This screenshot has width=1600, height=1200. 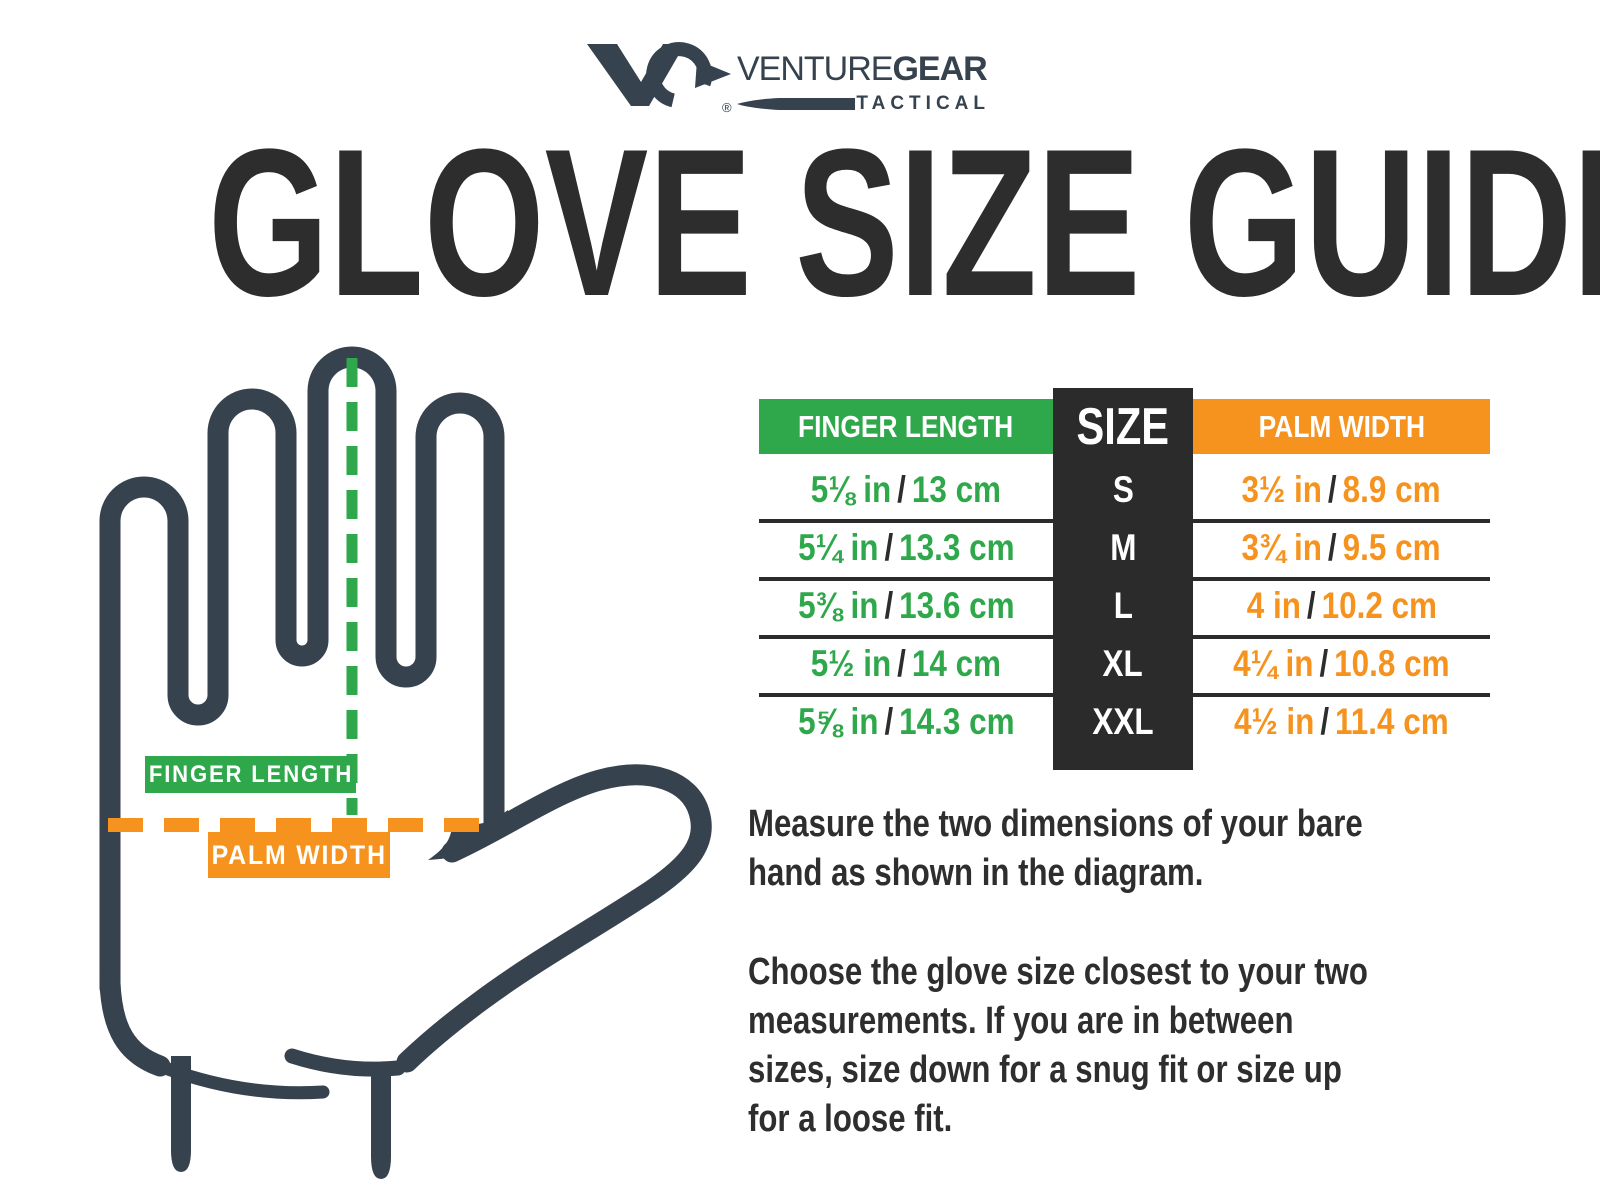 What do you see at coordinates (727, 107) in the screenshot?
I see `registered-mark: ®` at bounding box center [727, 107].